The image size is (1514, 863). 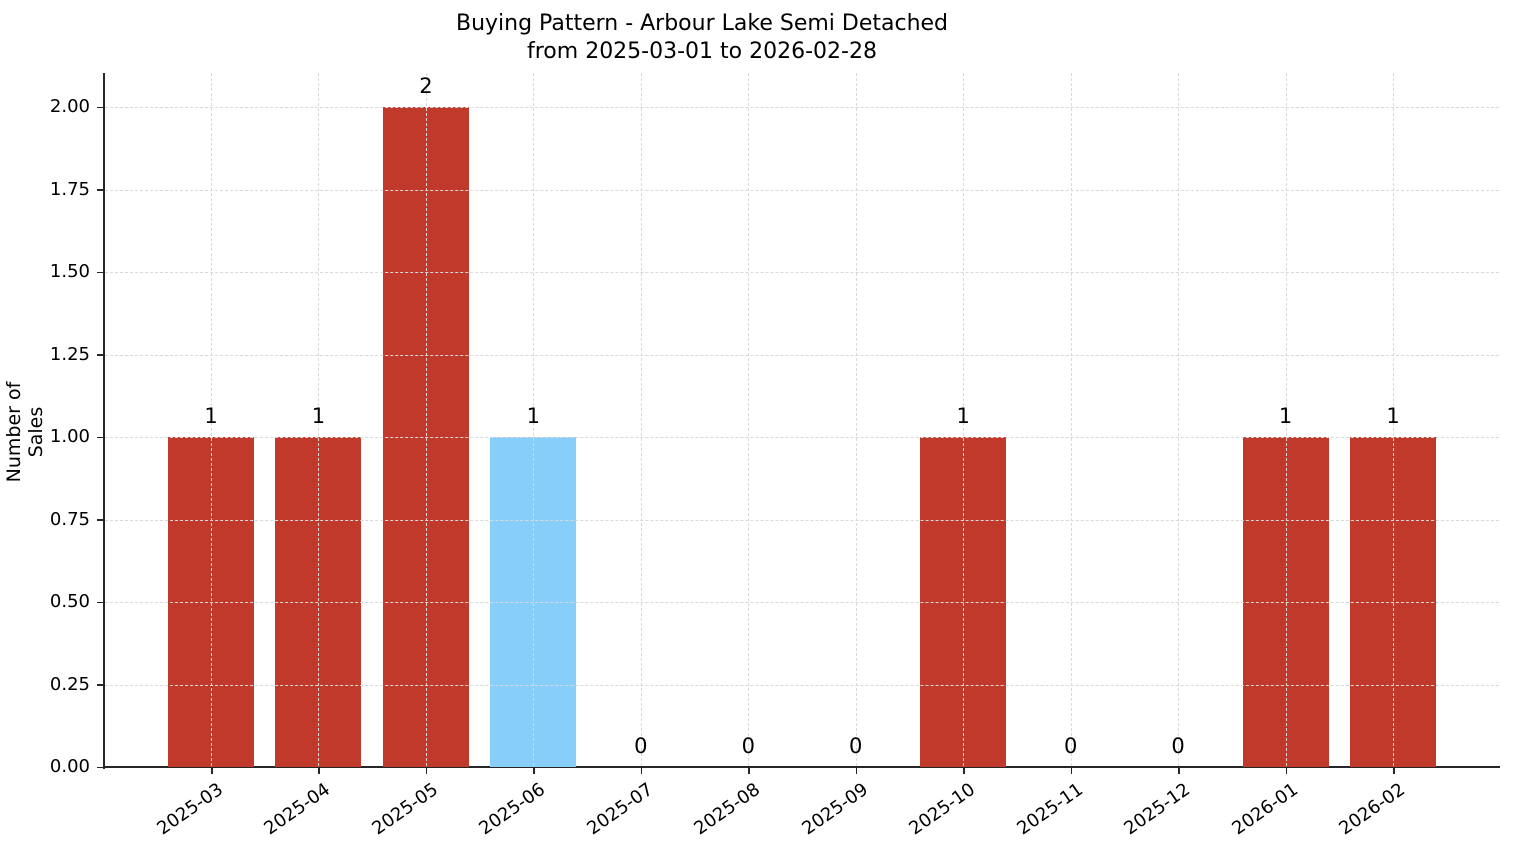 What do you see at coordinates (69, 436) in the screenshot?
I see `y-tick-label: 1.00` at bounding box center [69, 436].